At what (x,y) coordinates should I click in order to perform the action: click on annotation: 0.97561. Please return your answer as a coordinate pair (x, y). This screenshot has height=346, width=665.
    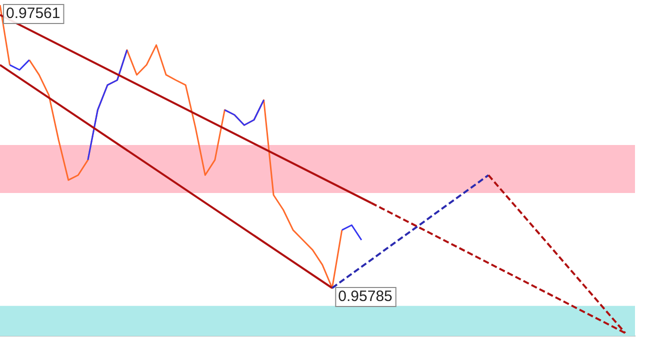
    Looking at the image, I should click on (33, 13).